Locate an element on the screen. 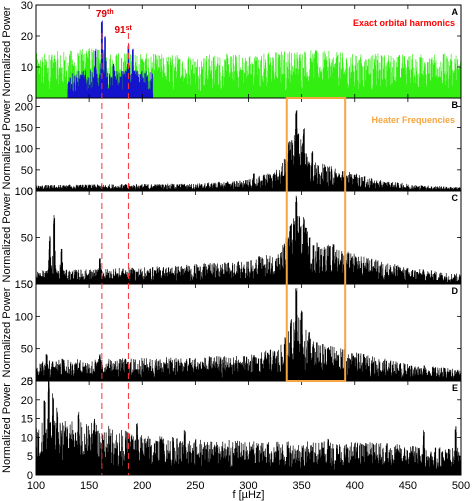  orbital-harmonics-annotation: Exact orbital harmonics is located at coordinates (404, 23).